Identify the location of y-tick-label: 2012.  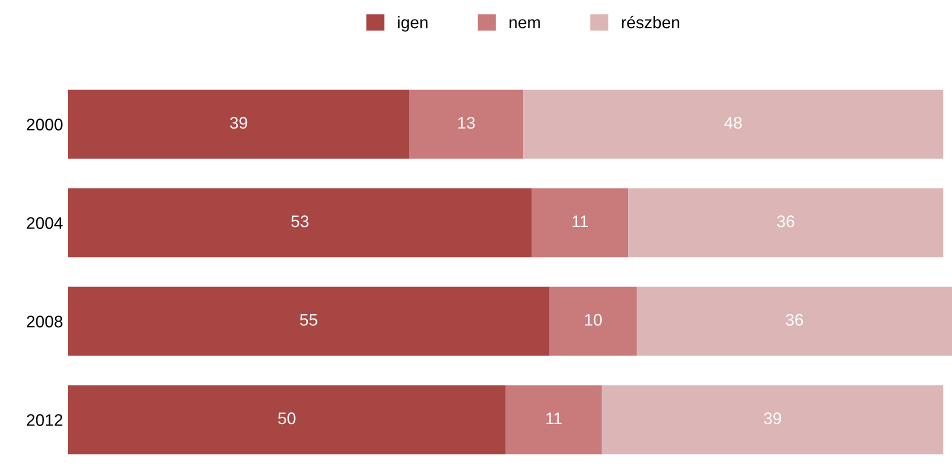
(44, 420).